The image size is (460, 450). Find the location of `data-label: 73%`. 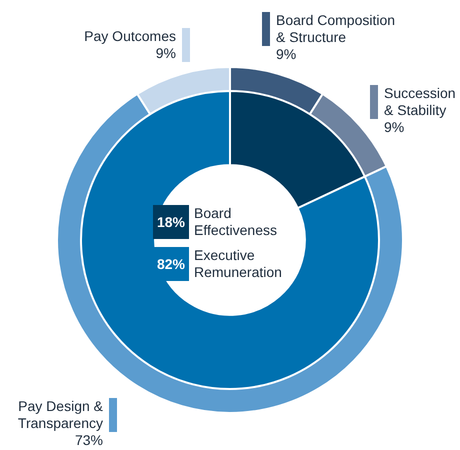

data-label: 73% is located at coordinates (88, 440).